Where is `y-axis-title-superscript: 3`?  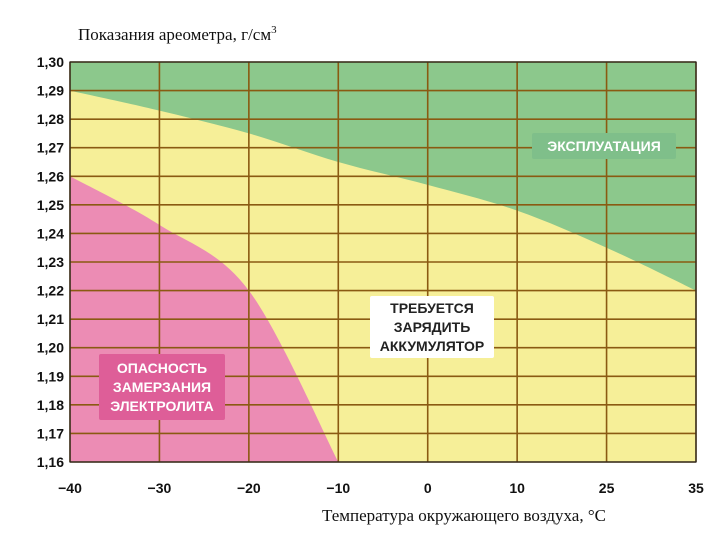 y-axis-title-superscript: 3 is located at coordinates (274, 30).